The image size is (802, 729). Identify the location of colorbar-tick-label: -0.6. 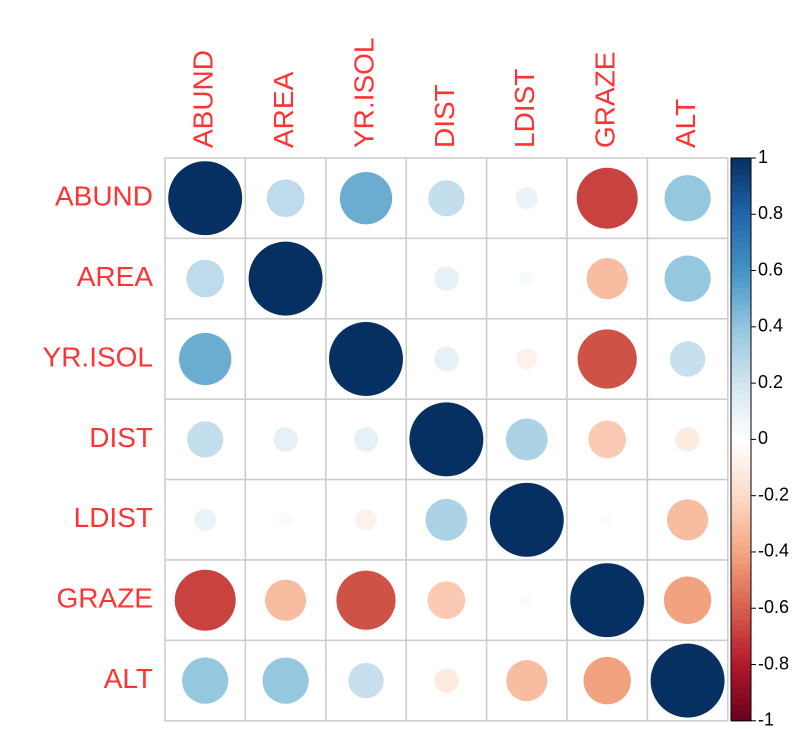
(773, 607).